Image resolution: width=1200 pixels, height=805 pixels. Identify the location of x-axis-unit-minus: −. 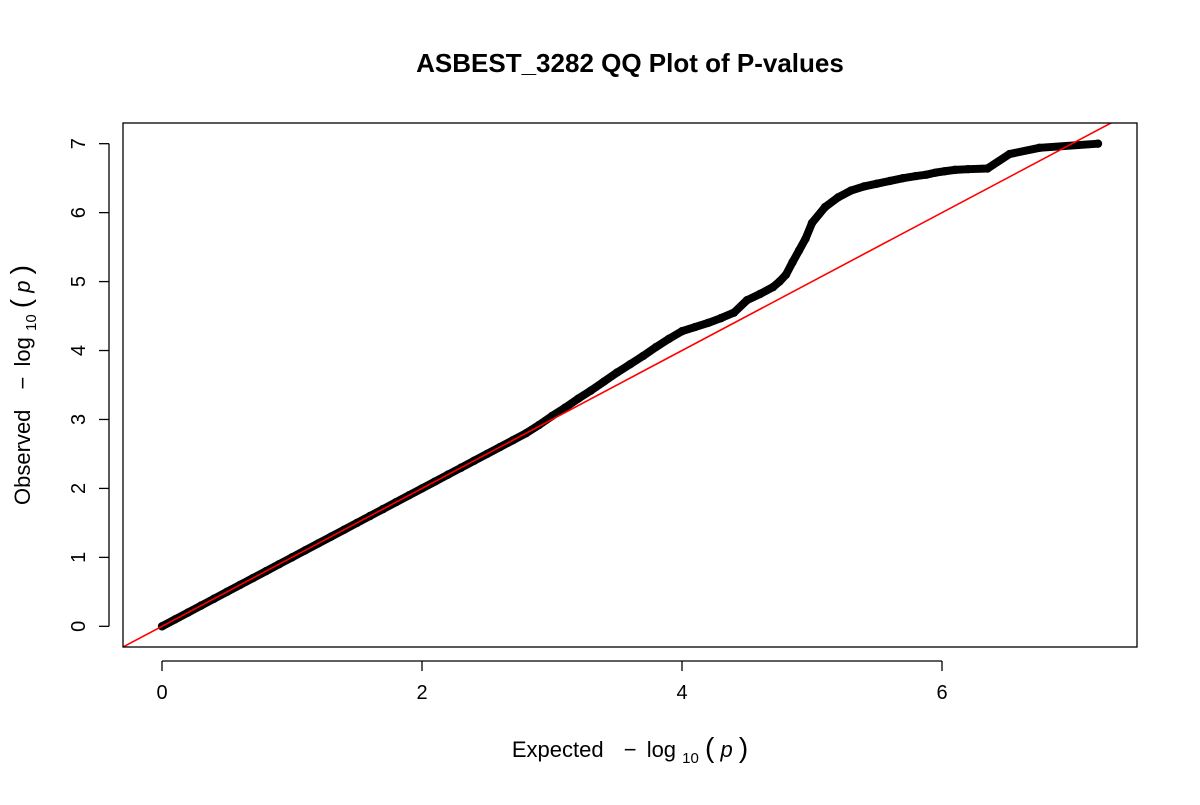
(630, 749).